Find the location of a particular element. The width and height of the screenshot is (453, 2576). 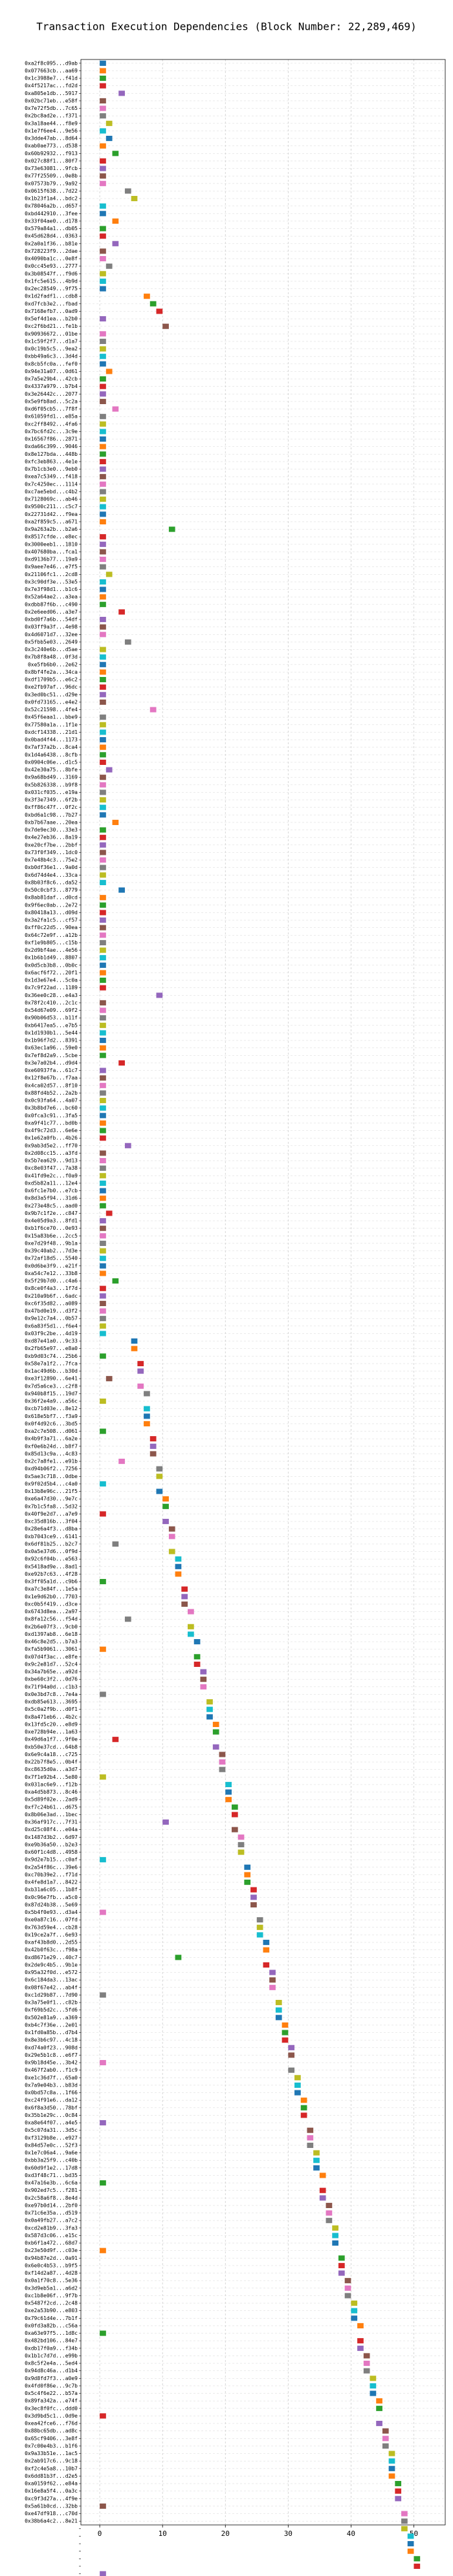

y-tick-label: 0x1b6b1d49...8807 is located at coordinates (51, 958).